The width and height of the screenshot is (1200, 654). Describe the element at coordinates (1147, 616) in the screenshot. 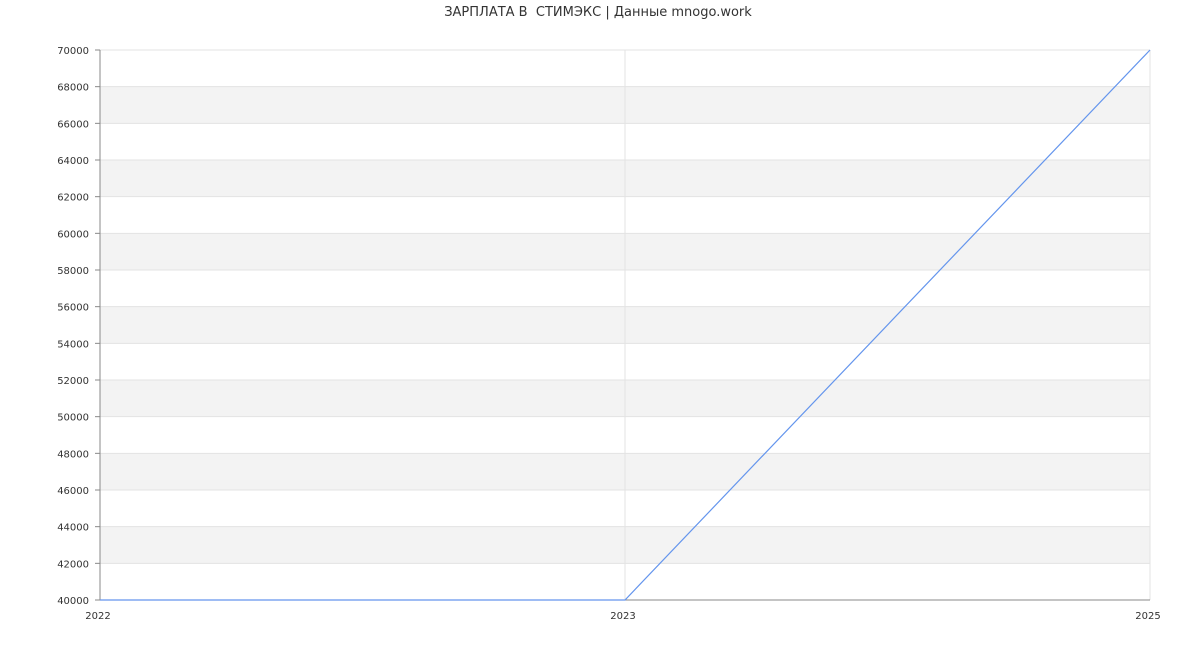

I see `x-tick-label: 2025` at that location.